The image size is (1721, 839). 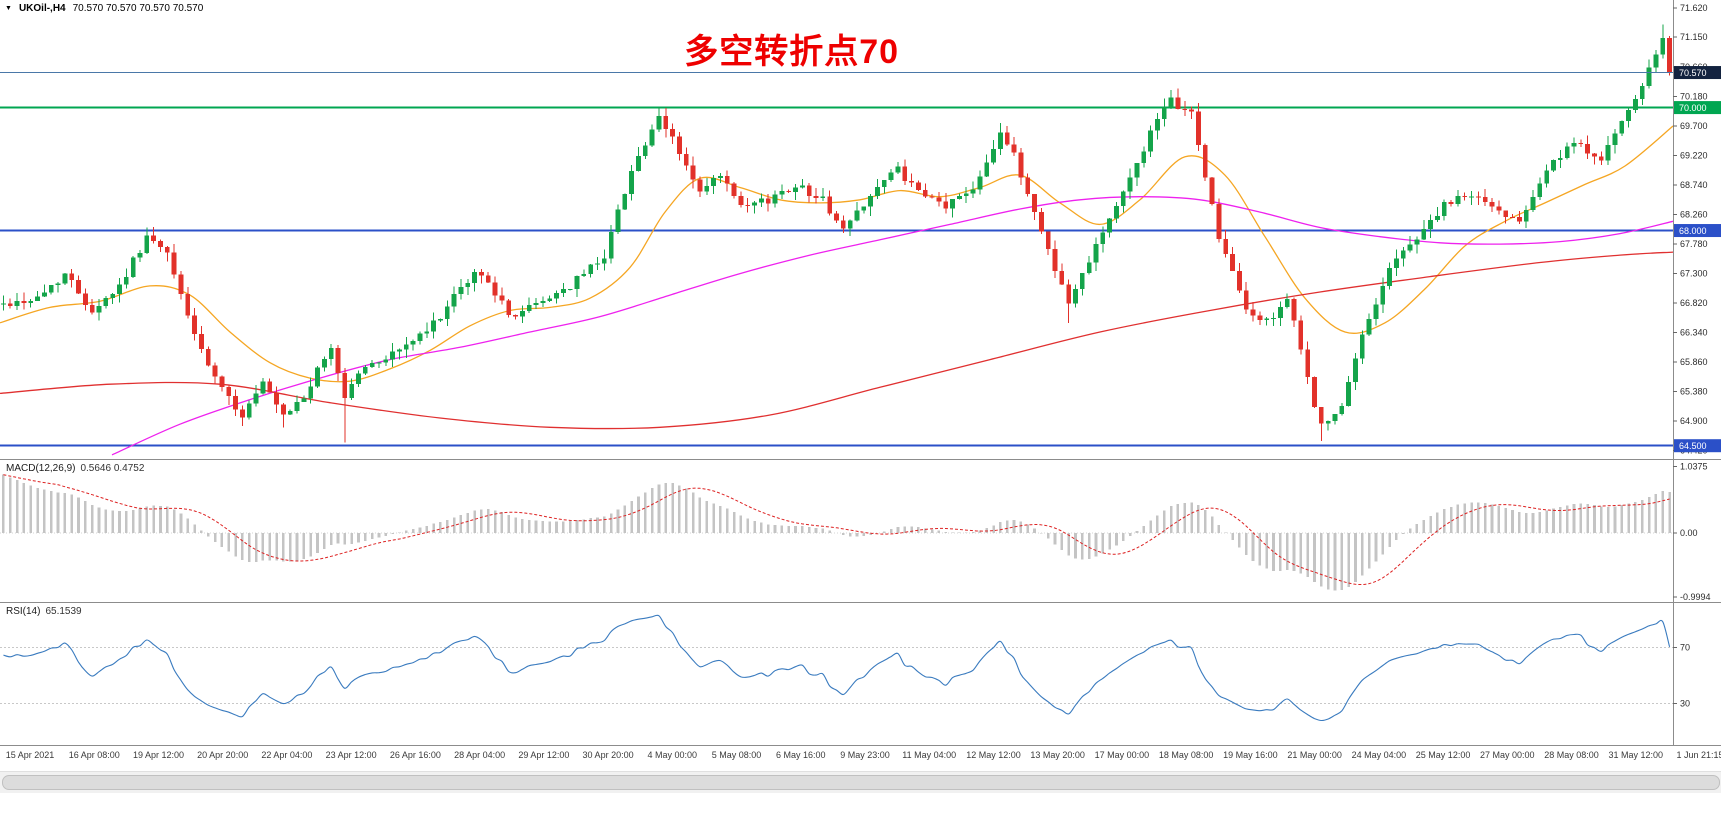 I want to click on price-axis-label: 64.900, so click(x=1694, y=421).